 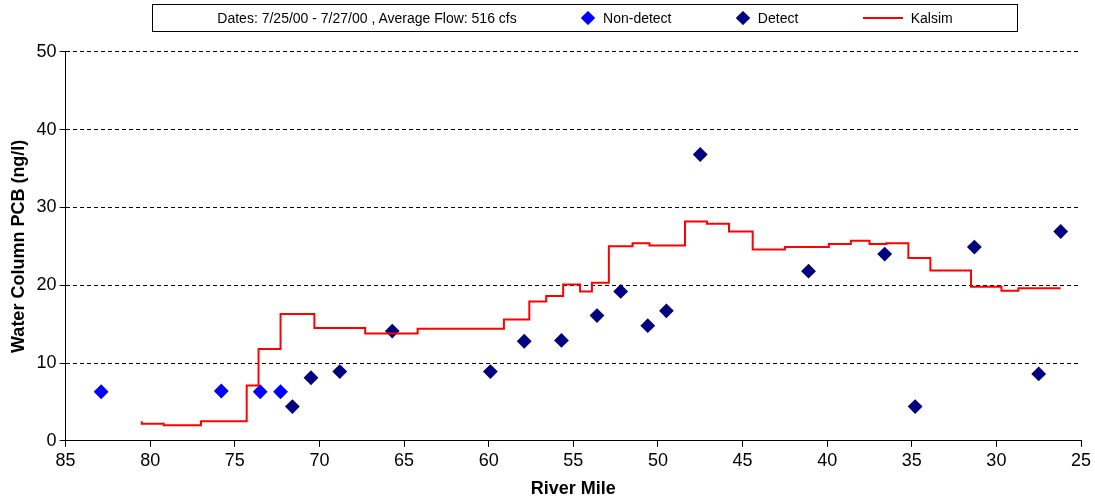 What do you see at coordinates (46, 50) in the screenshot?
I see `y-tick-label: 50` at bounding box center [46, 50].